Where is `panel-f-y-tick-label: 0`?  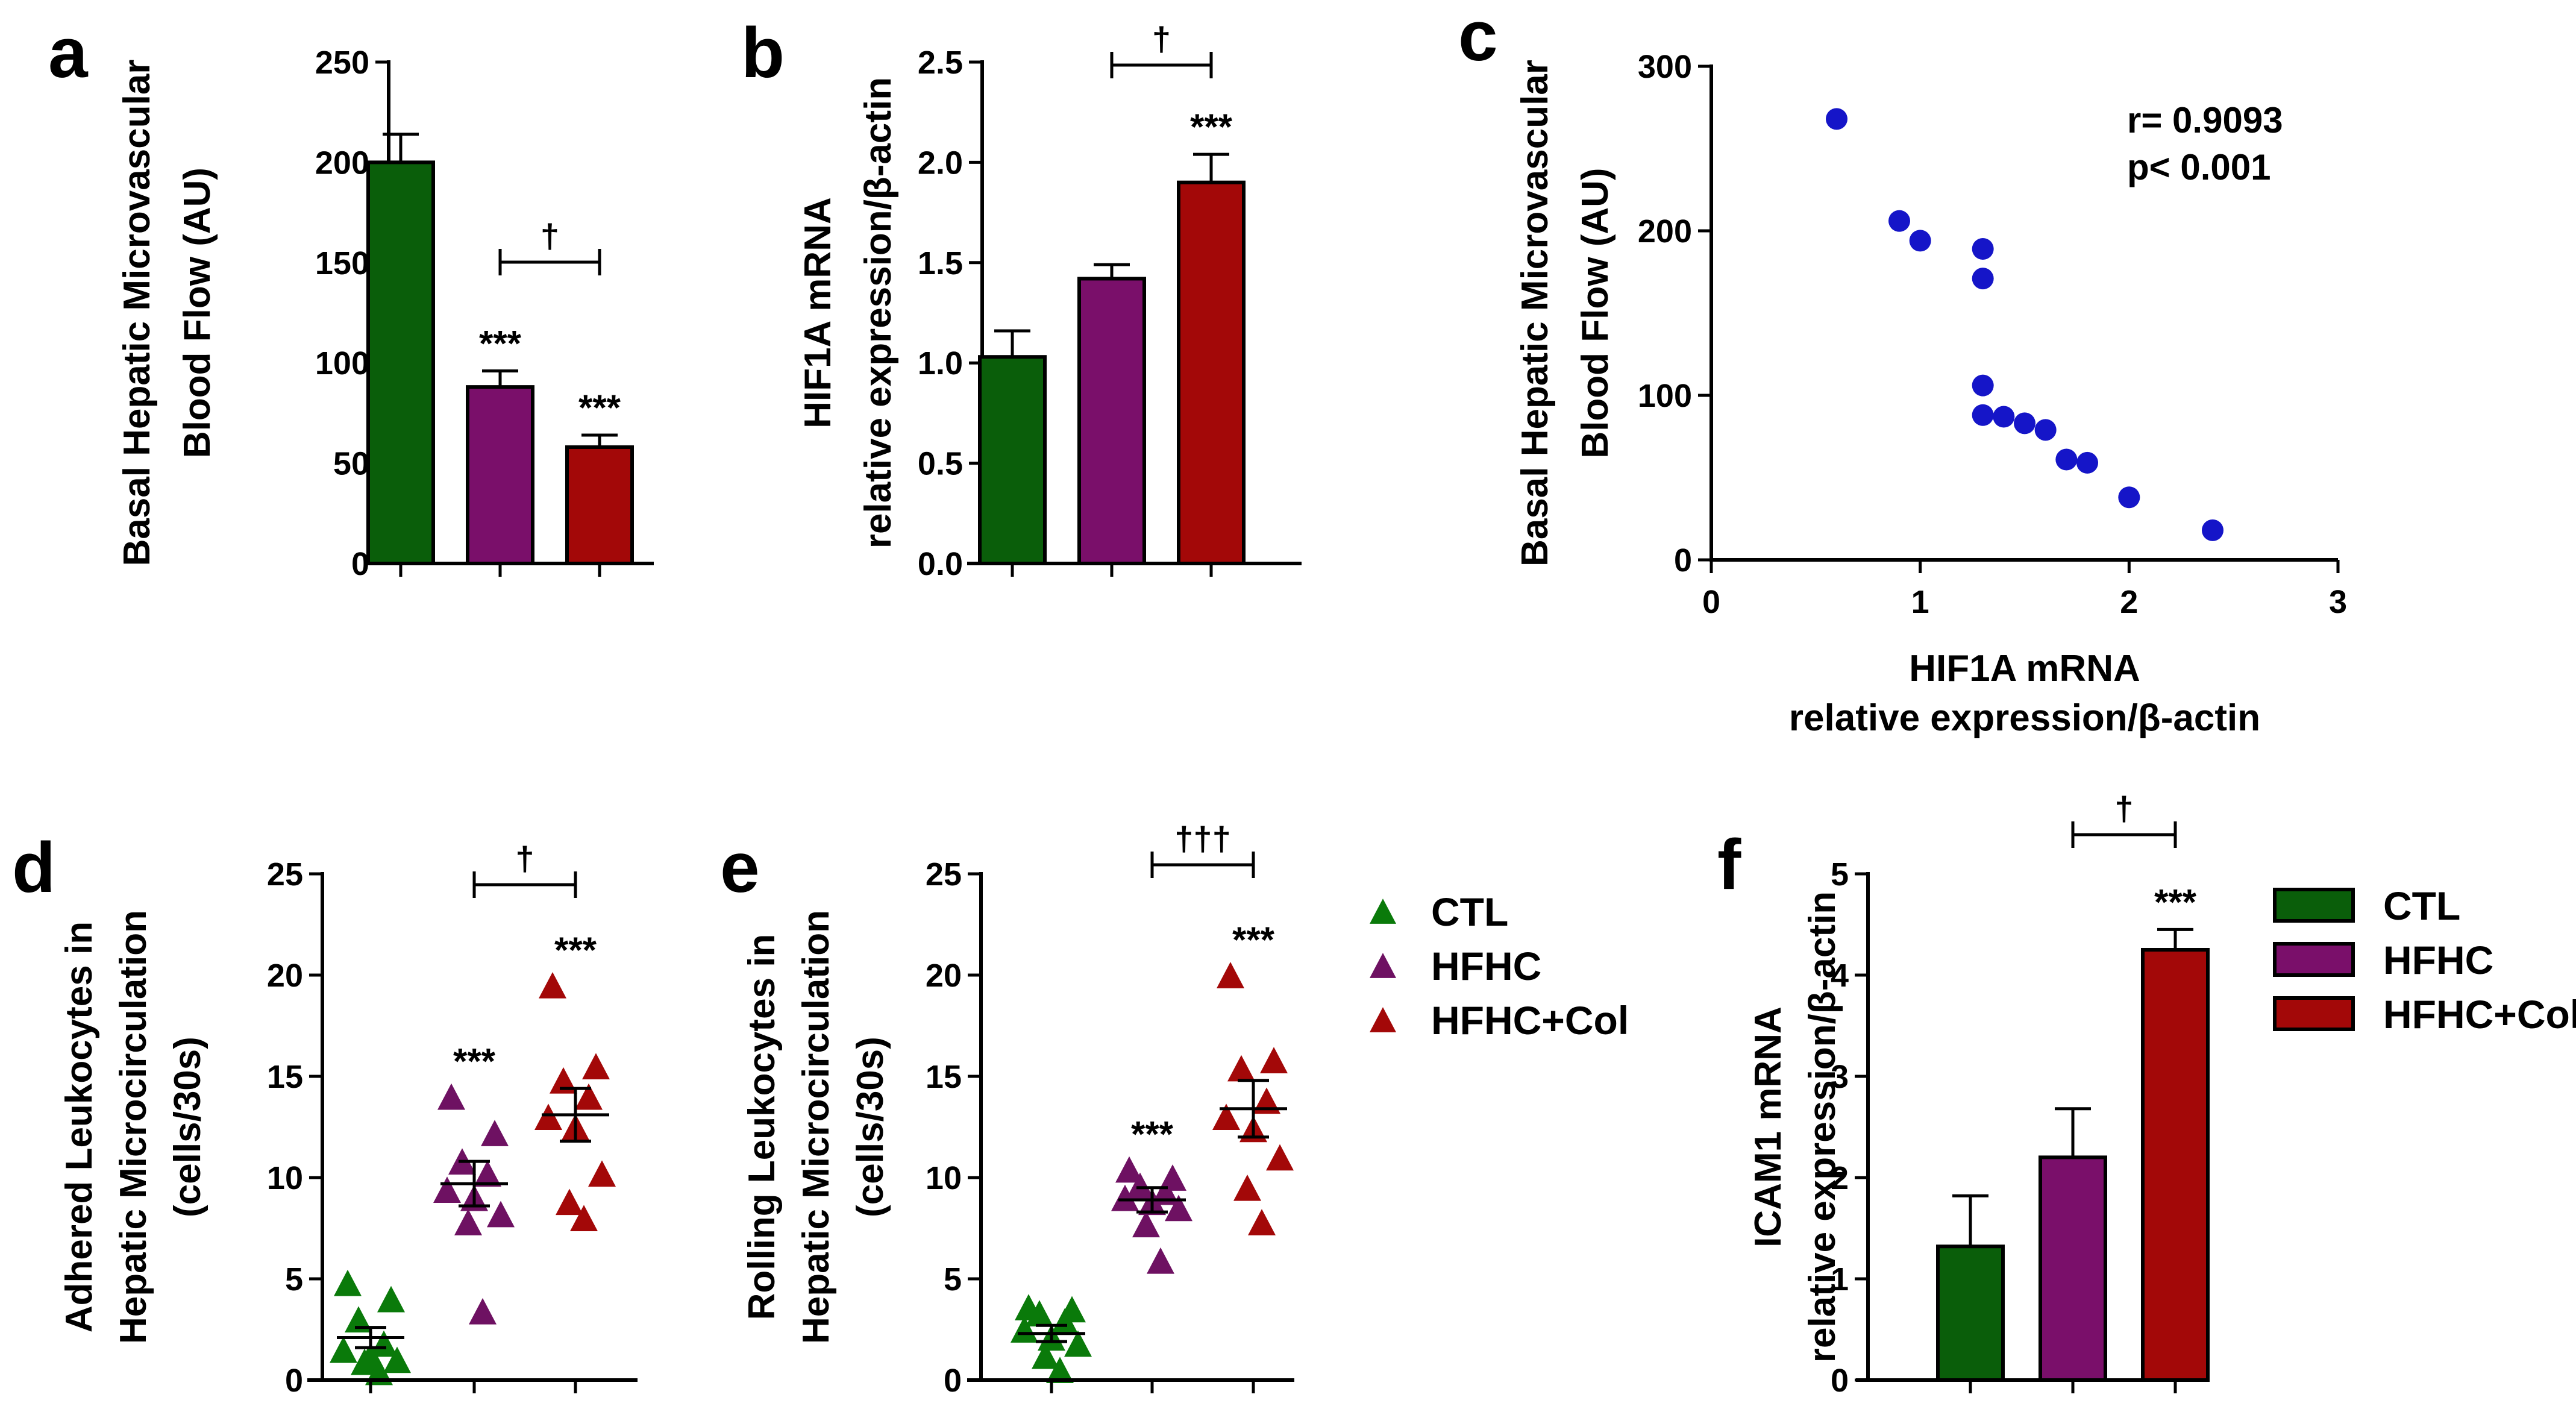 panel-f-y-tick-label: 0 is located at coordinates (1840, 1381).